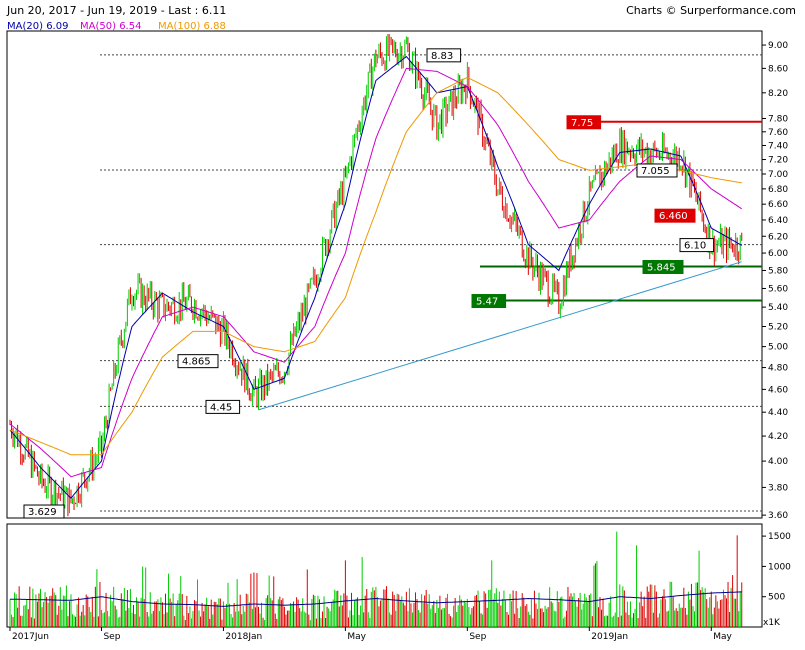 This screenshot has height=650, width=805. I want to click on legend-ma20-value: 6.09, so click(57, 26).